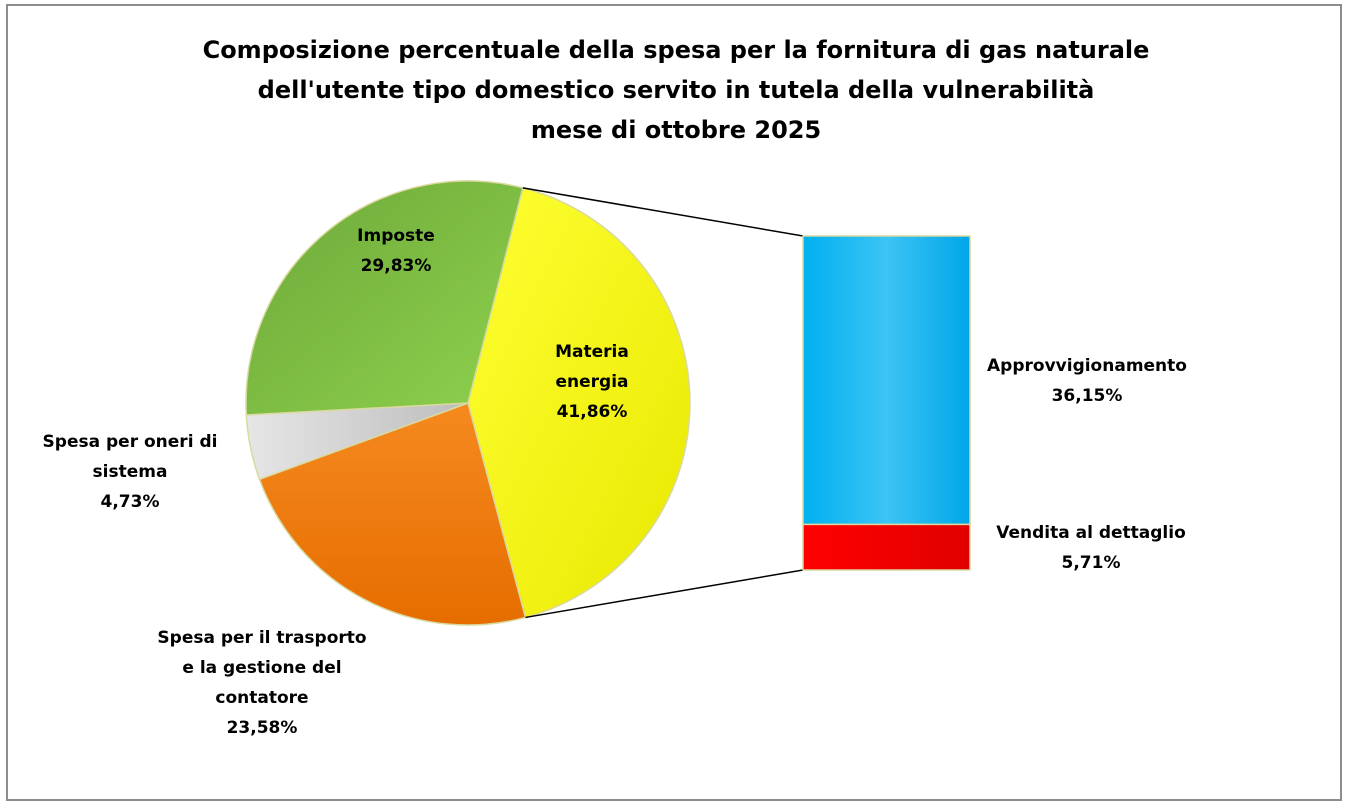  Describe the element at coordinates (396, 236) in the screenshot. I see `label-imposte-line: Imposte` at that location.